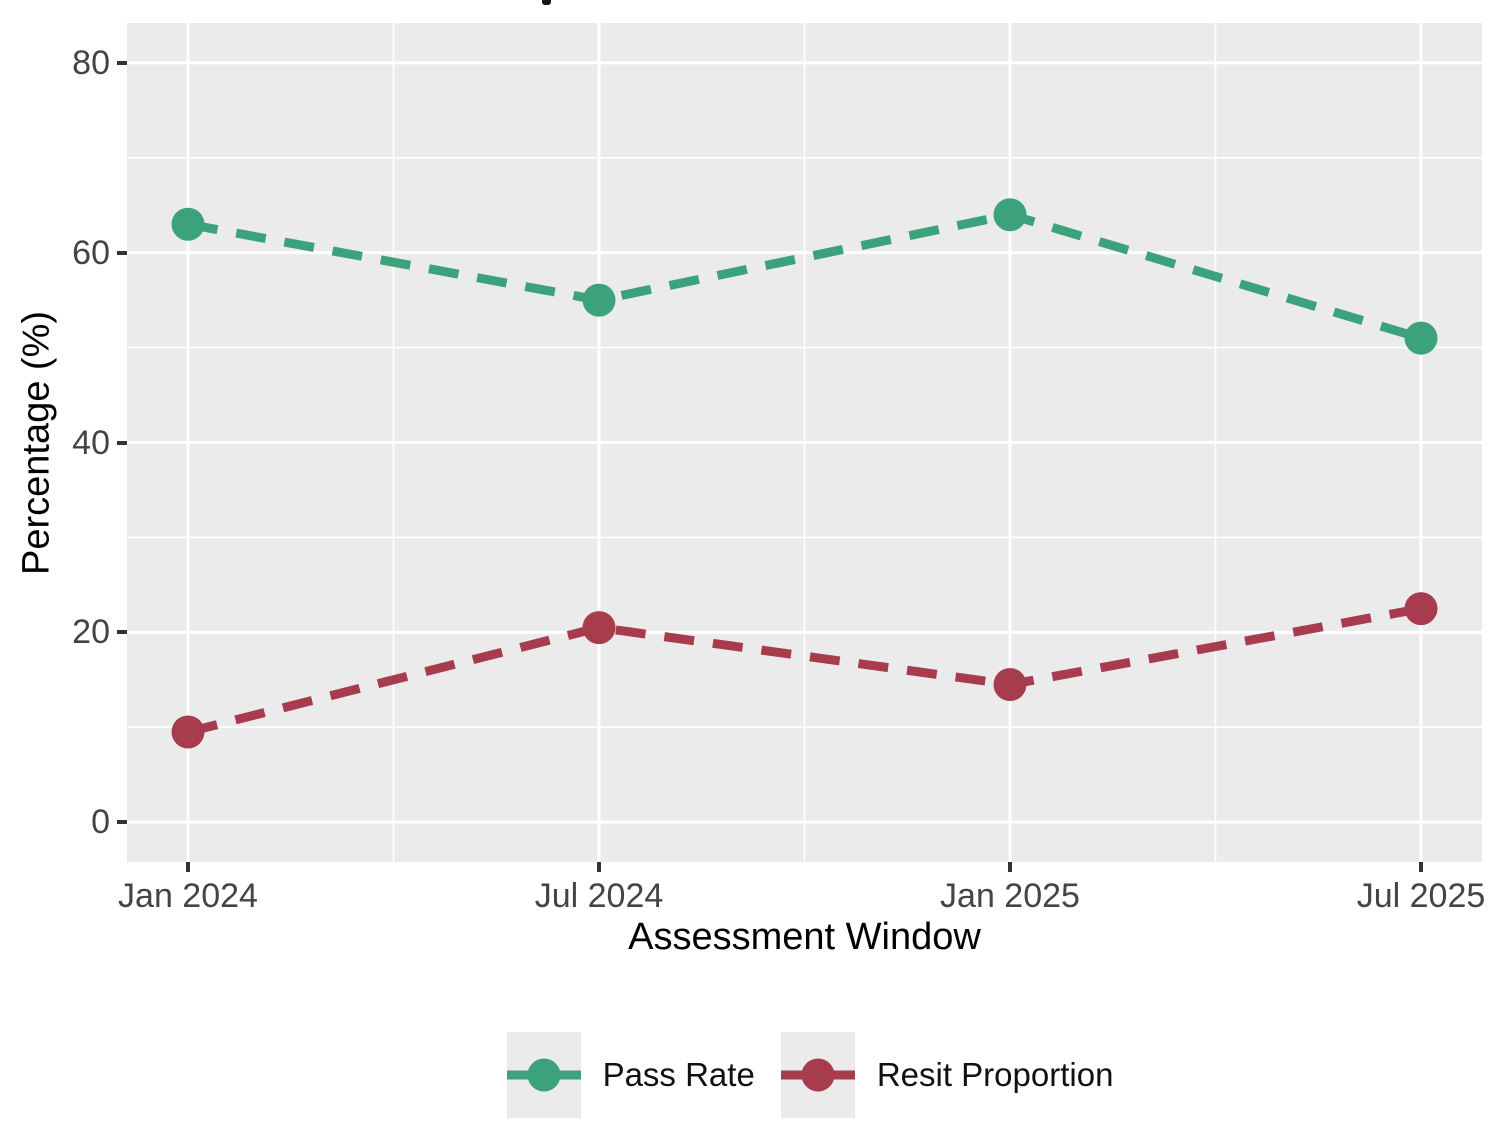  What do you see at coordinates (599, 896) in the screenshot?
I see `x-tick-label: Jul 2024` at bounding box center [599, 896].